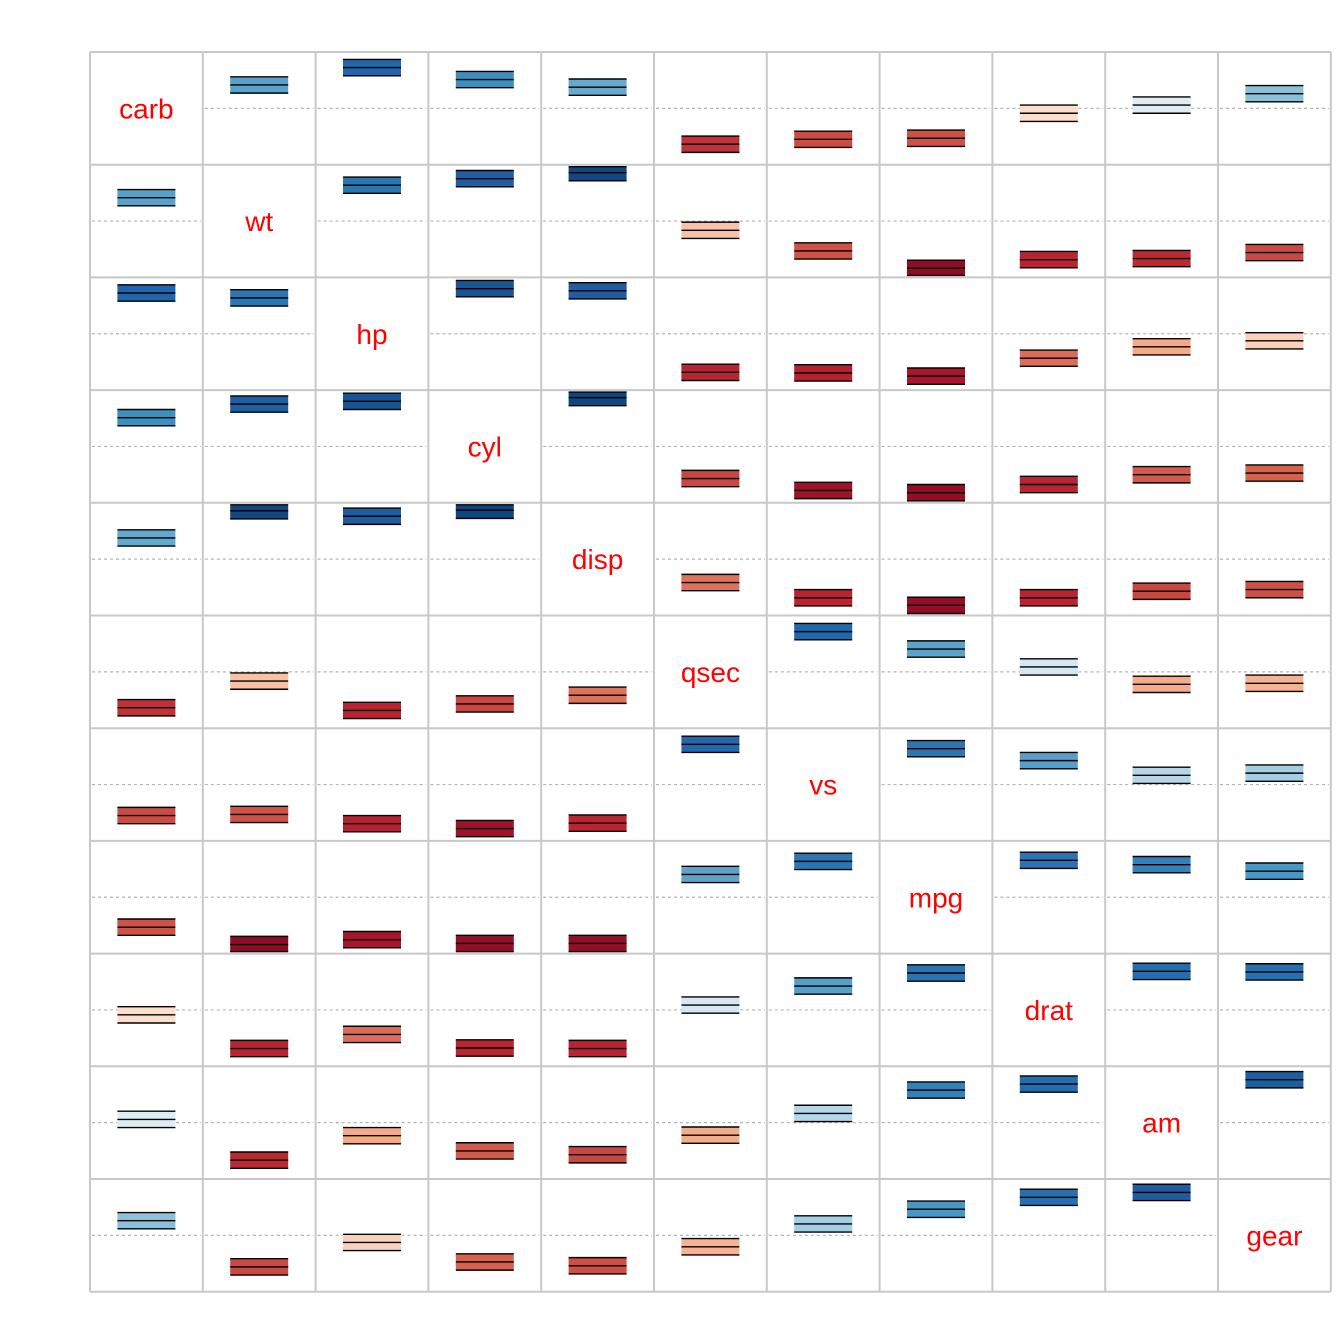 This screenshot has width=1344, height=1344. Describe the element at coordinates (1274, 1235) in the screenshot. I see `variable-label-gear: gear` at that location.